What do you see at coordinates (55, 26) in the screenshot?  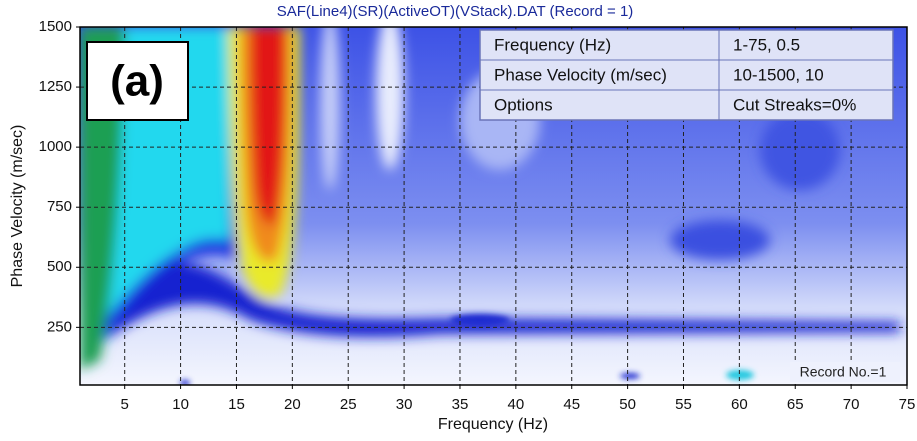 I see `y-tick-label: 1500` at bounding box center [55, 26].